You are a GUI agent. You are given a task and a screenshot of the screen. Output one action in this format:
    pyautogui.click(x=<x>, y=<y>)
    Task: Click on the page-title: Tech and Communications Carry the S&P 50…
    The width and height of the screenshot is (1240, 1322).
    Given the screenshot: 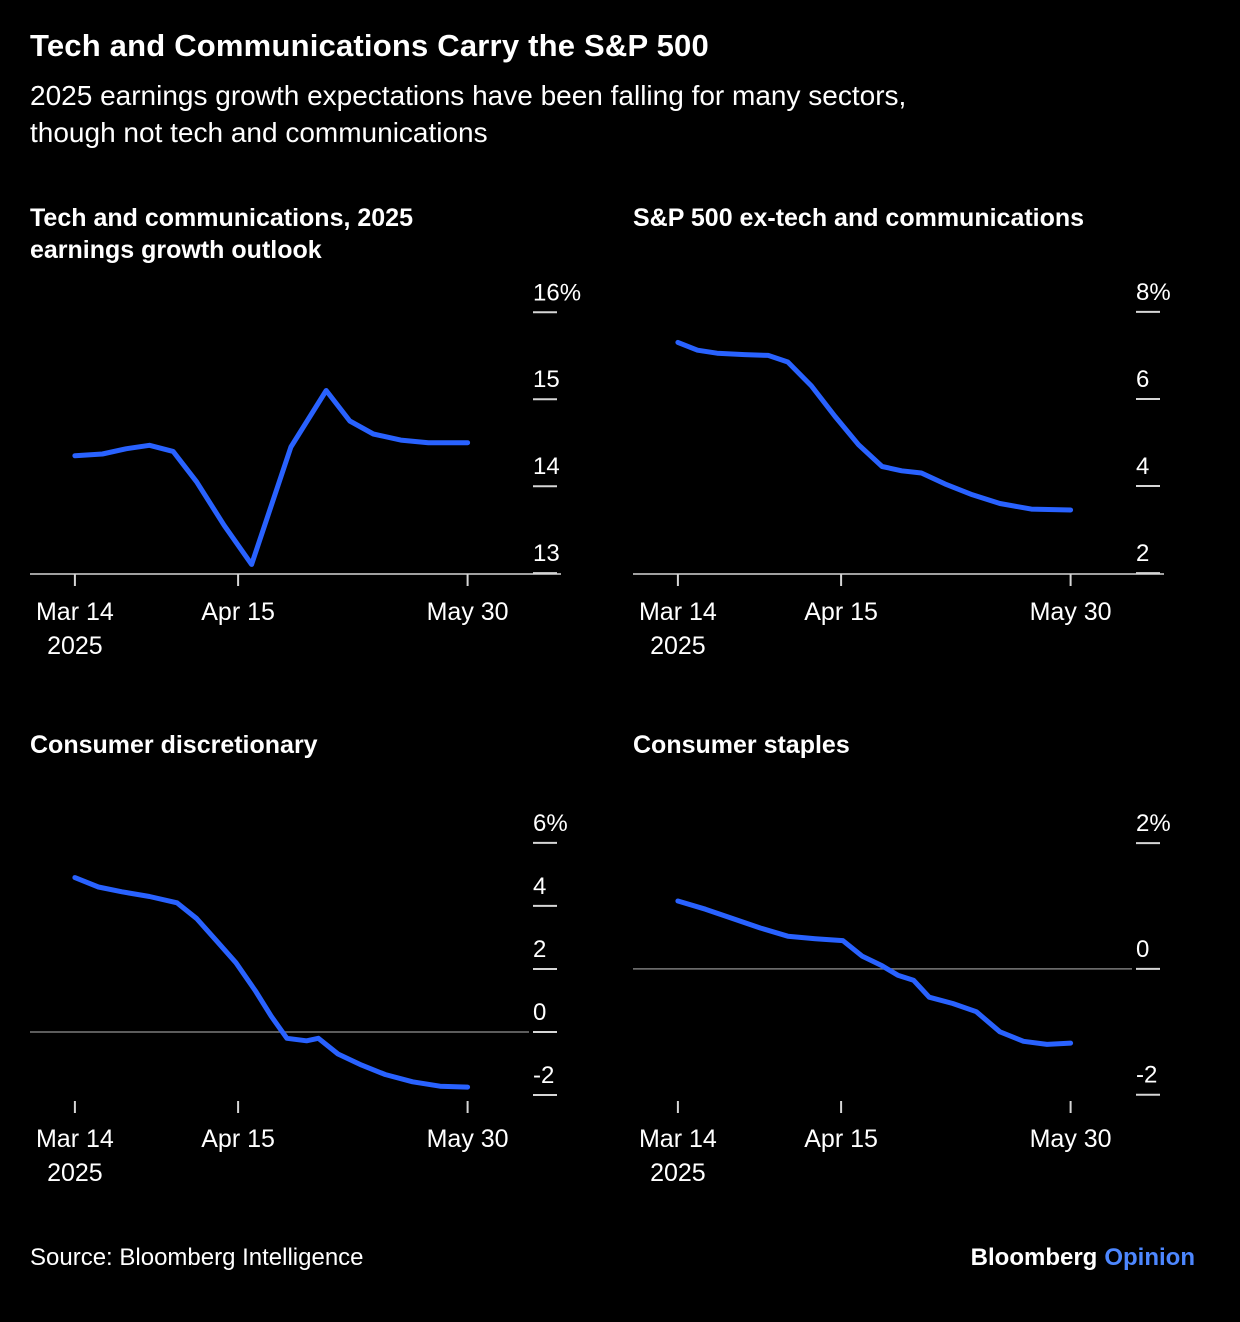 What is the action you would take?
    pyautogui.click(x=369, y=45)
    